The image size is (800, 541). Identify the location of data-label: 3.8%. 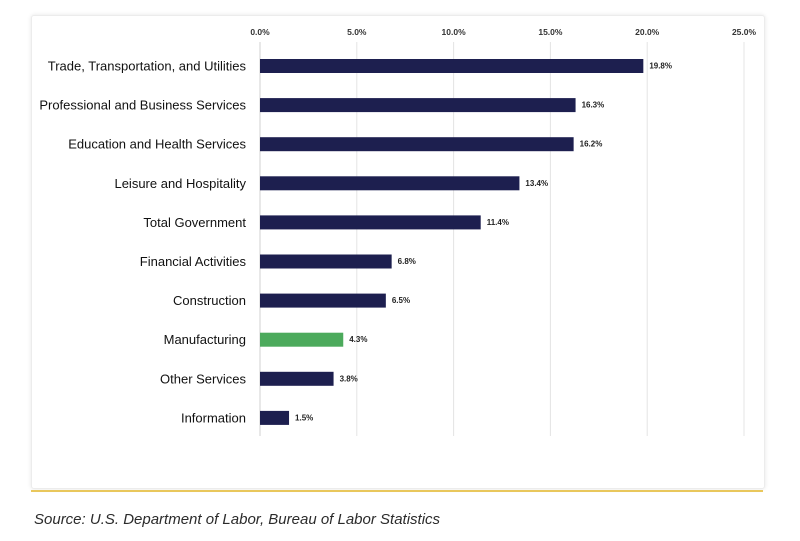
(349, 378).